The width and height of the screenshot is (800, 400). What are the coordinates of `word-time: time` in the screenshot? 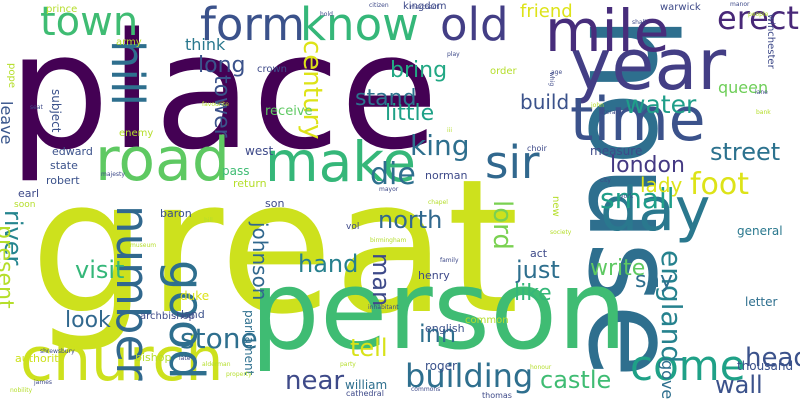 It's located at (638, 120).